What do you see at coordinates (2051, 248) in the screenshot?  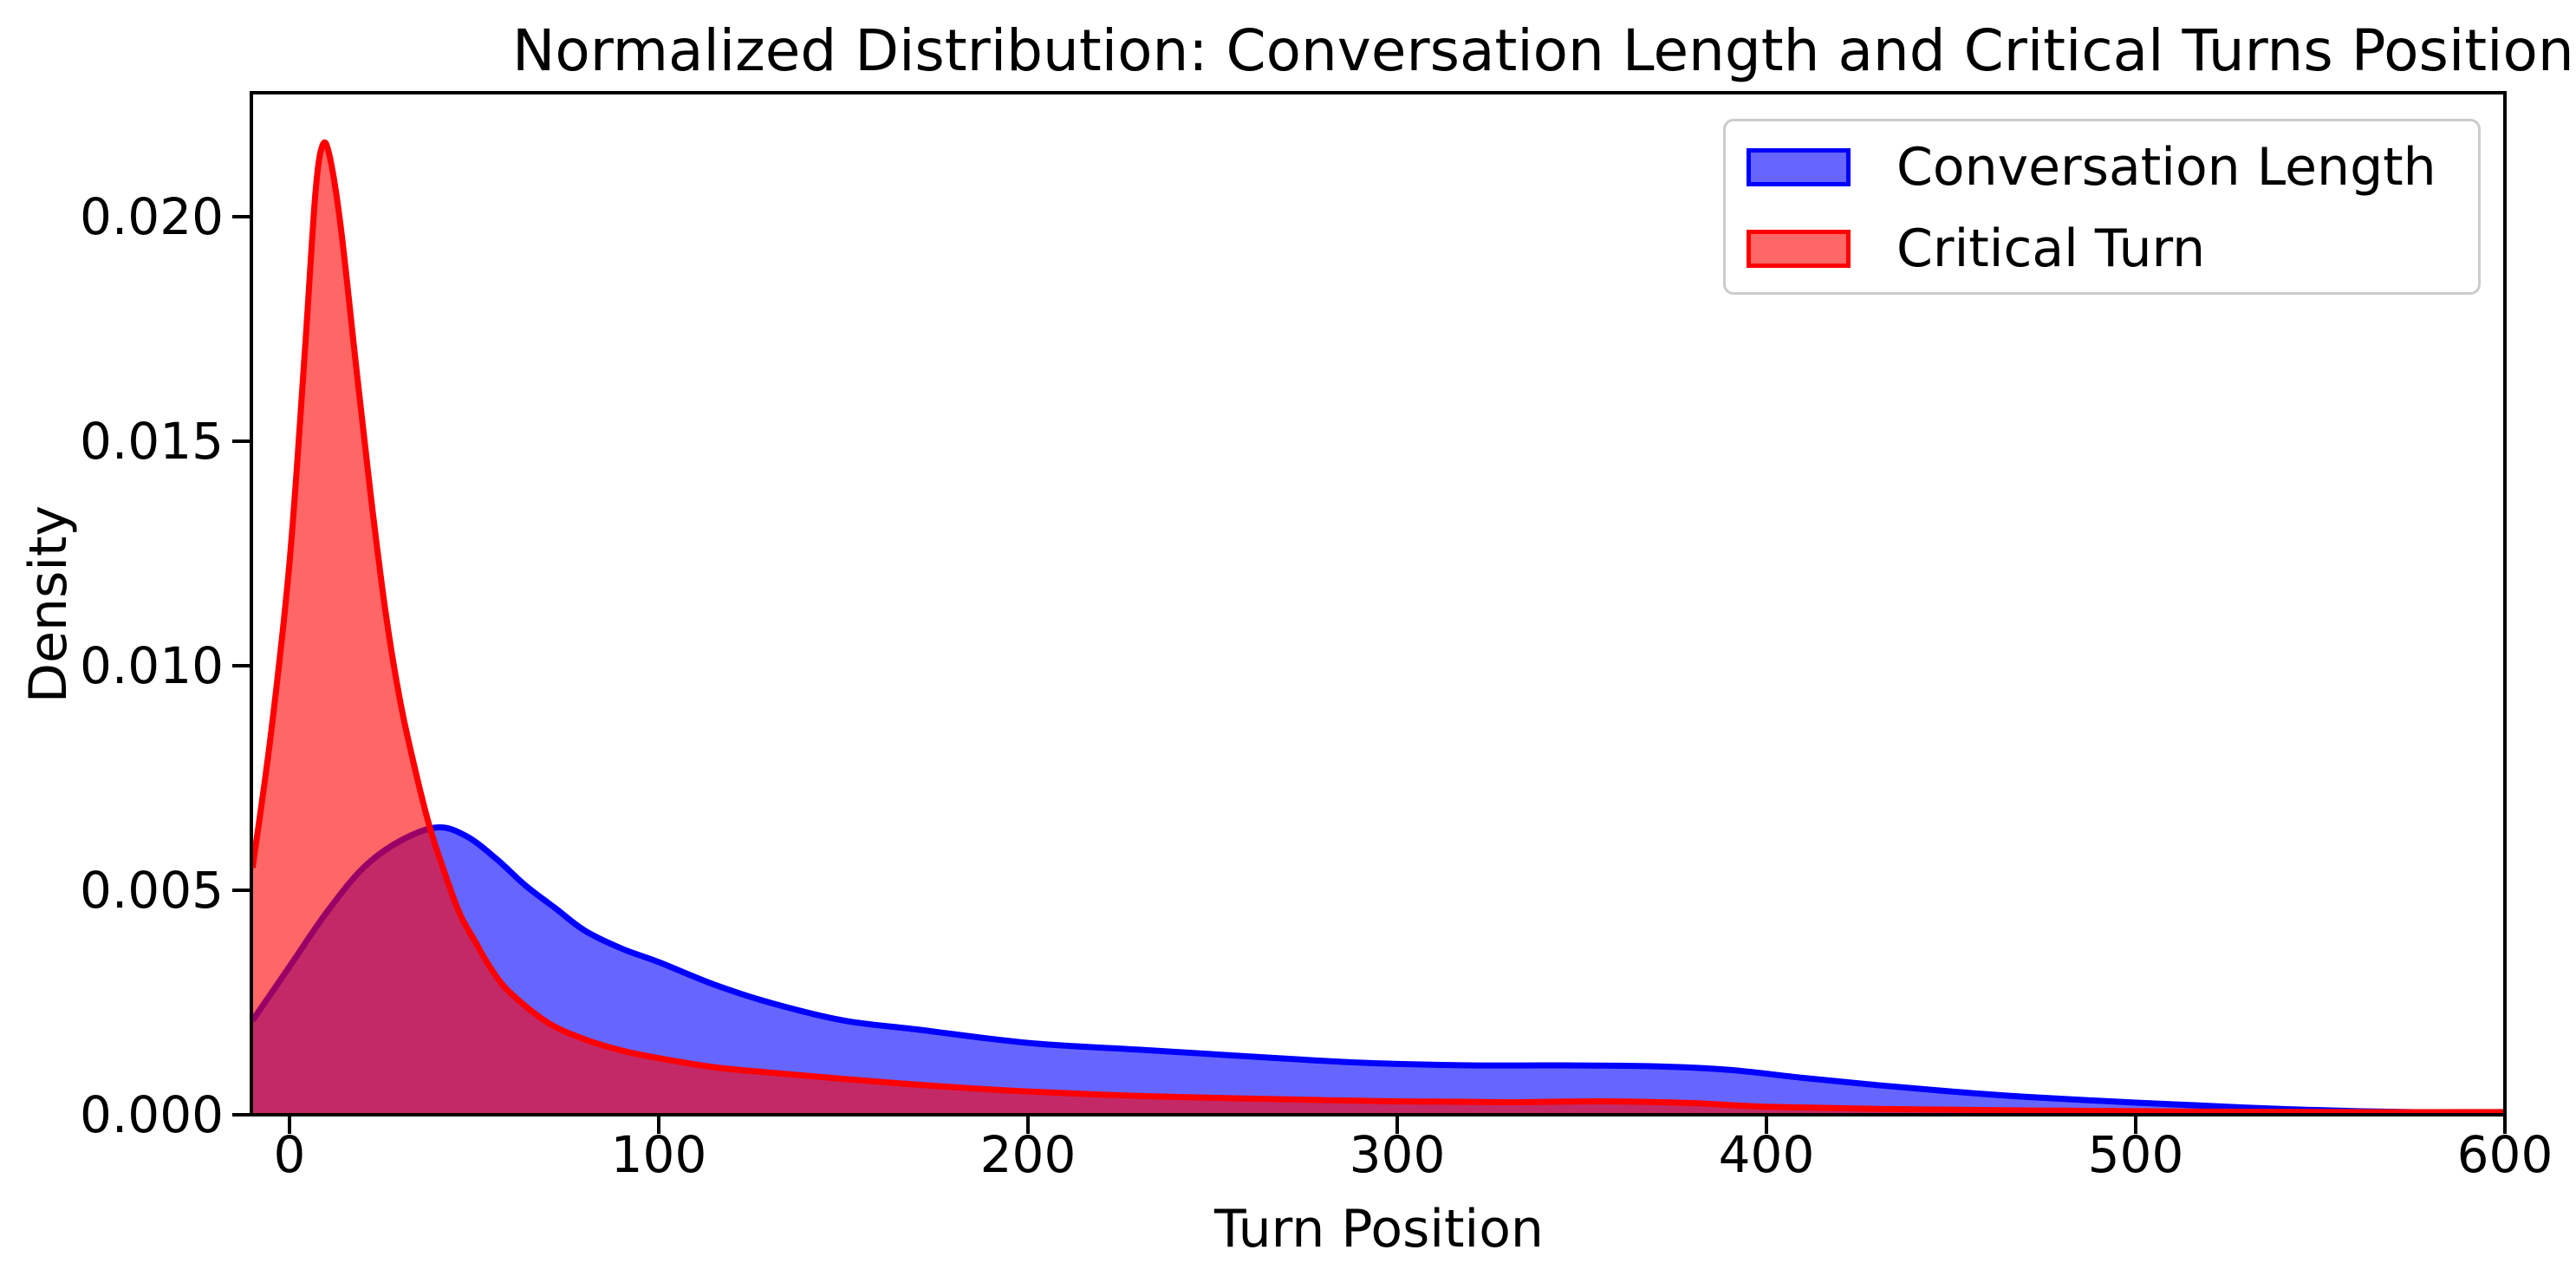 I see `legend-label: Critical Turn` at bounding box center [2051, 248].